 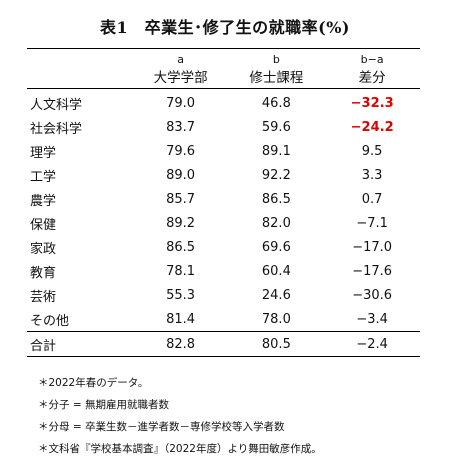 I want to click on masters-cell: 86.5, so click(x=276, y=199).